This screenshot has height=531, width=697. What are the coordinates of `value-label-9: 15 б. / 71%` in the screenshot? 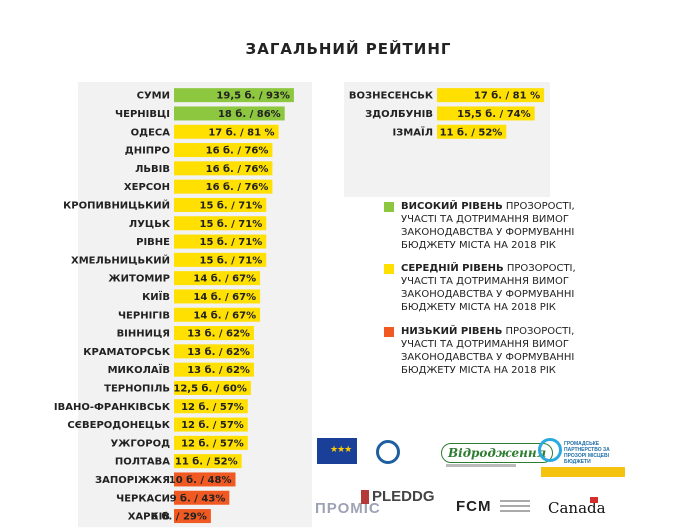 It's located at (231, 260).